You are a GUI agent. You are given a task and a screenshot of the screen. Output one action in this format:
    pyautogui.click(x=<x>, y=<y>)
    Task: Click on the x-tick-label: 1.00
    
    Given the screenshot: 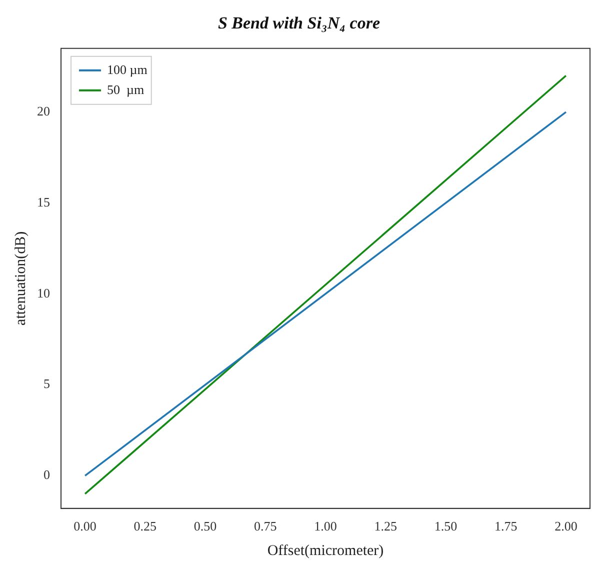 What is the action you would take?
    pyautogui.click(x=325, y=526)
    